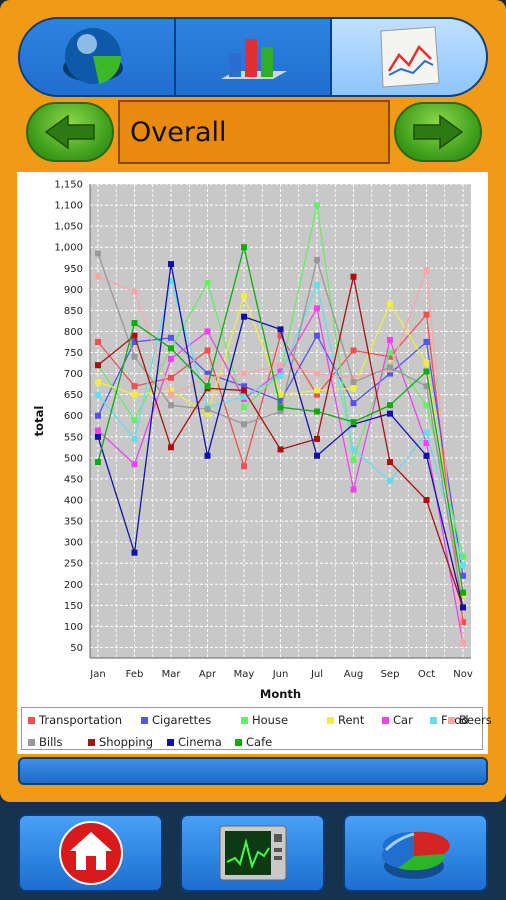  I want to click on y-tick-label: 850, so click(73, 311).